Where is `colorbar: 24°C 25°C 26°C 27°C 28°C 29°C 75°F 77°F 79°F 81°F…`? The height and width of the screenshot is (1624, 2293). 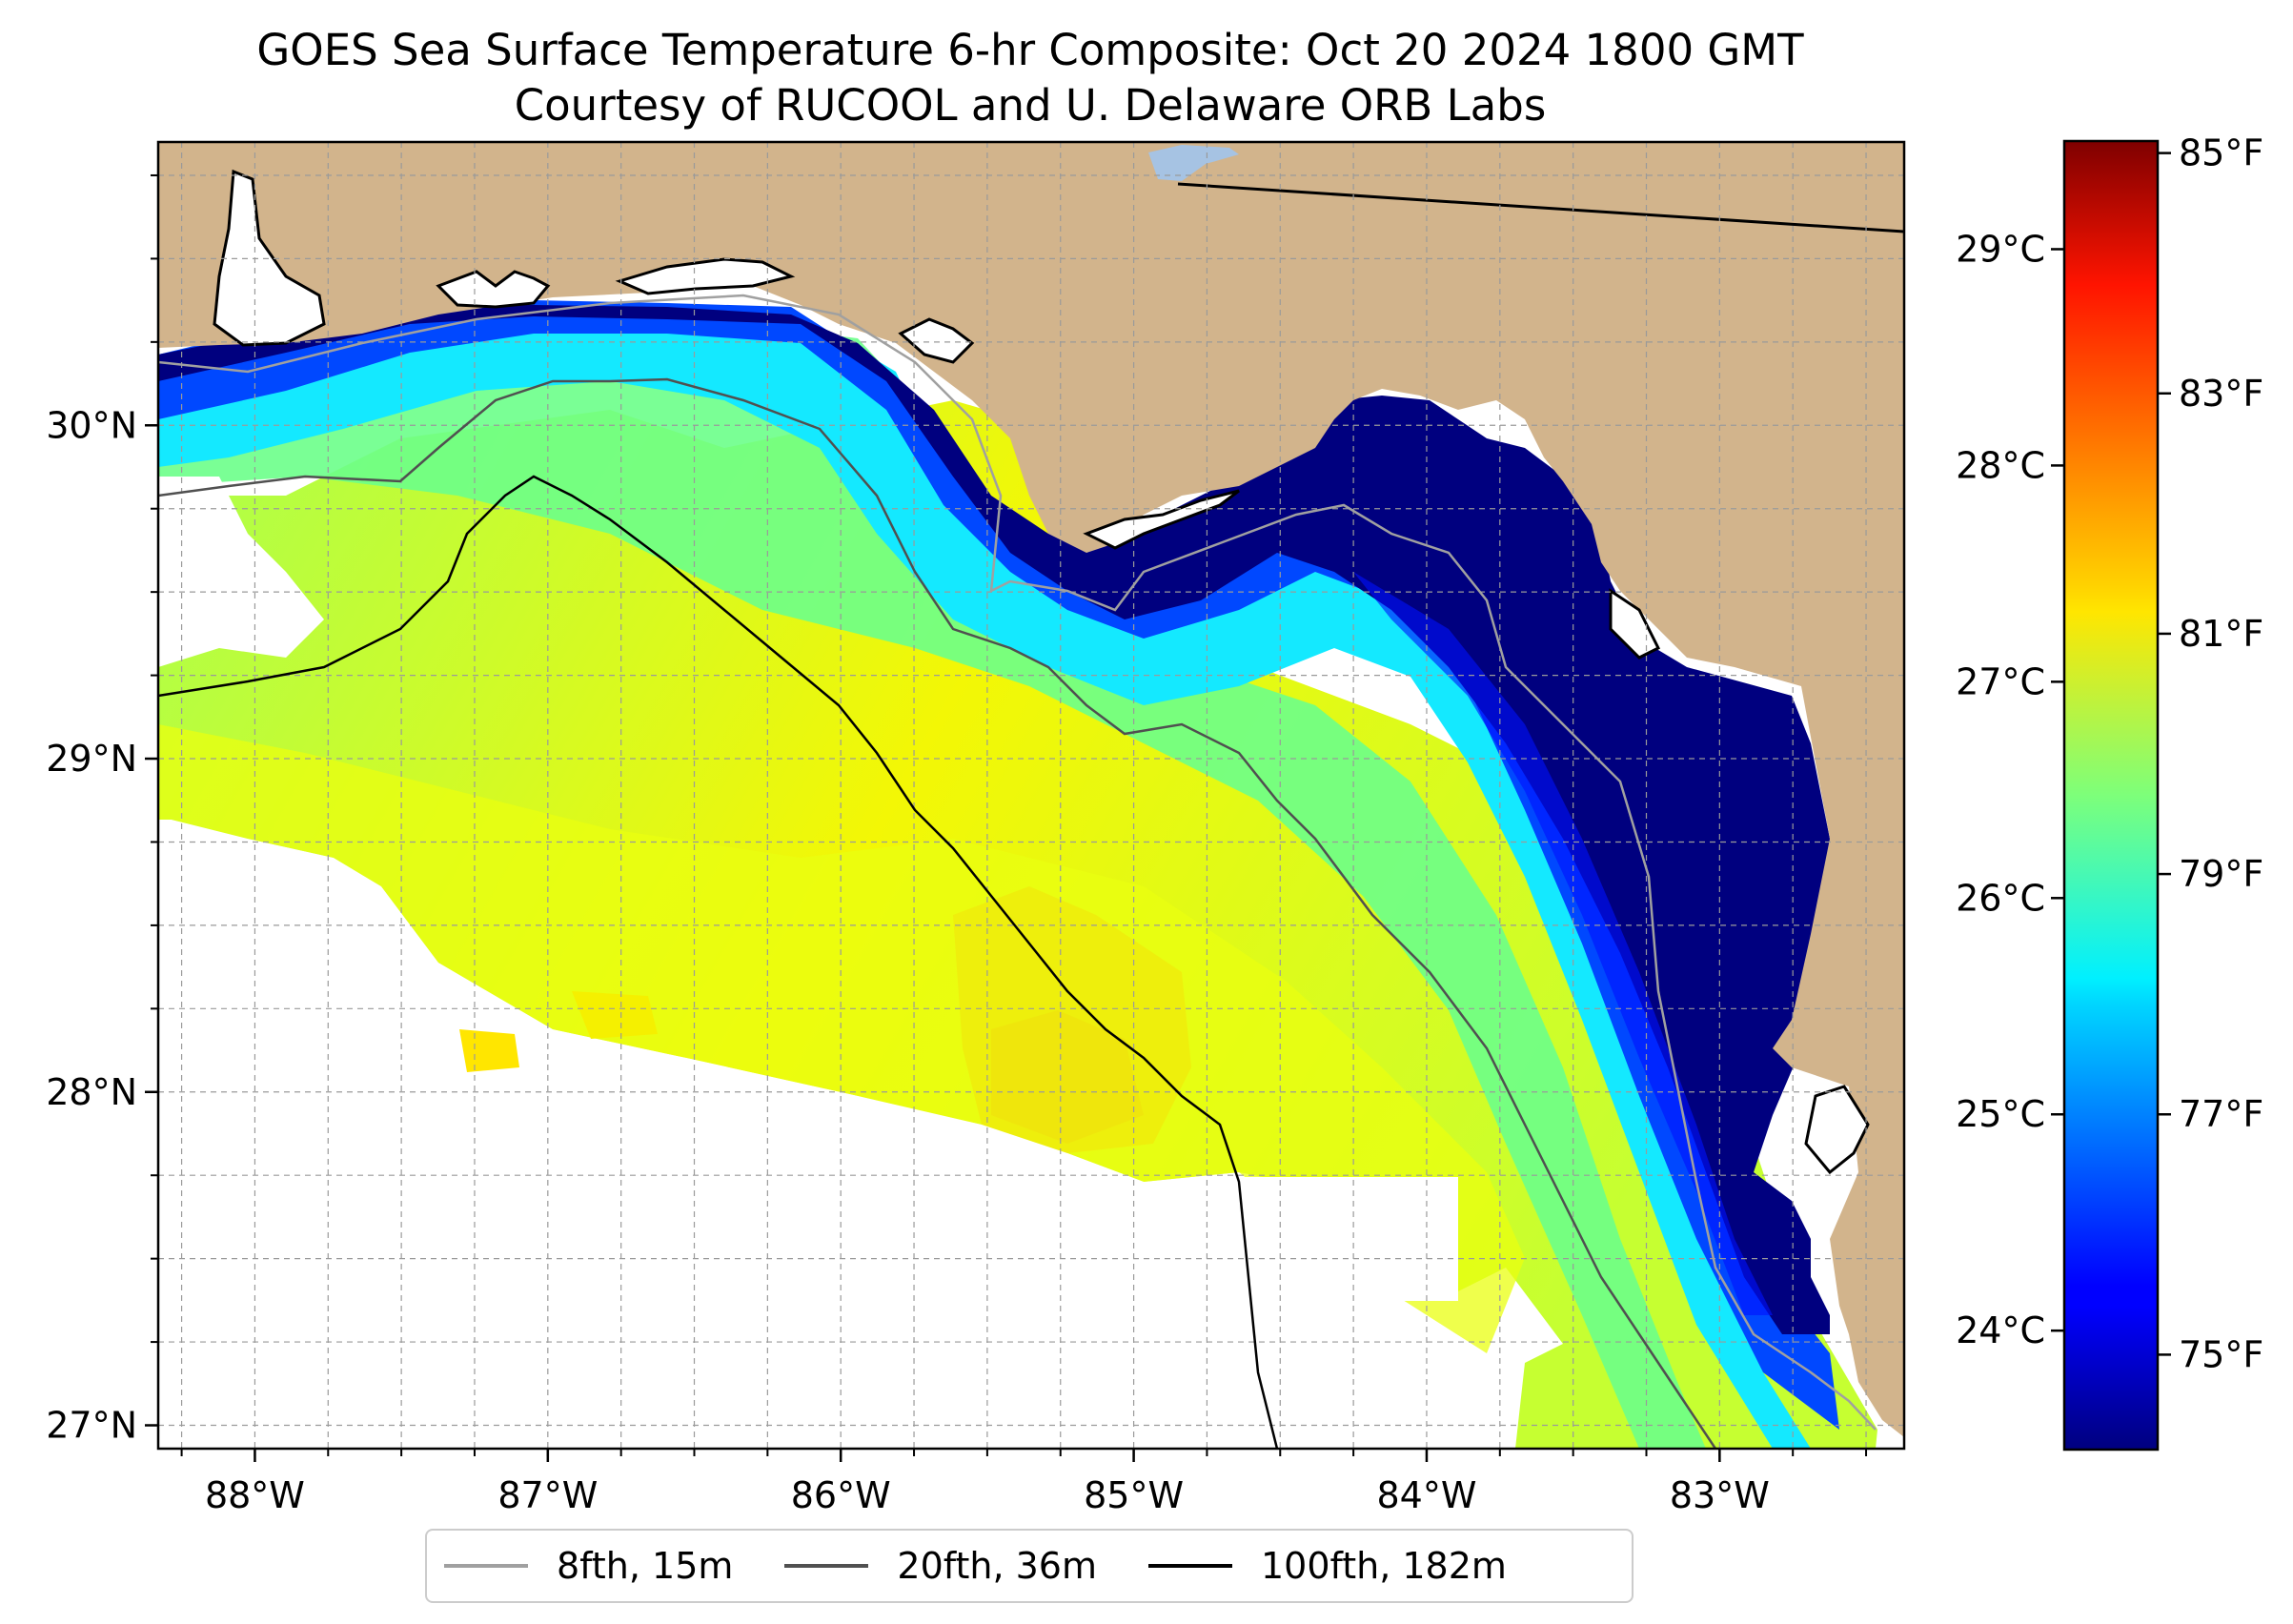
colorbar: 24°C 25°C 26°C 27°C 28°C 29°C 75°F 77°F 79°F 81°F… is located at coordinates (2109, 791).